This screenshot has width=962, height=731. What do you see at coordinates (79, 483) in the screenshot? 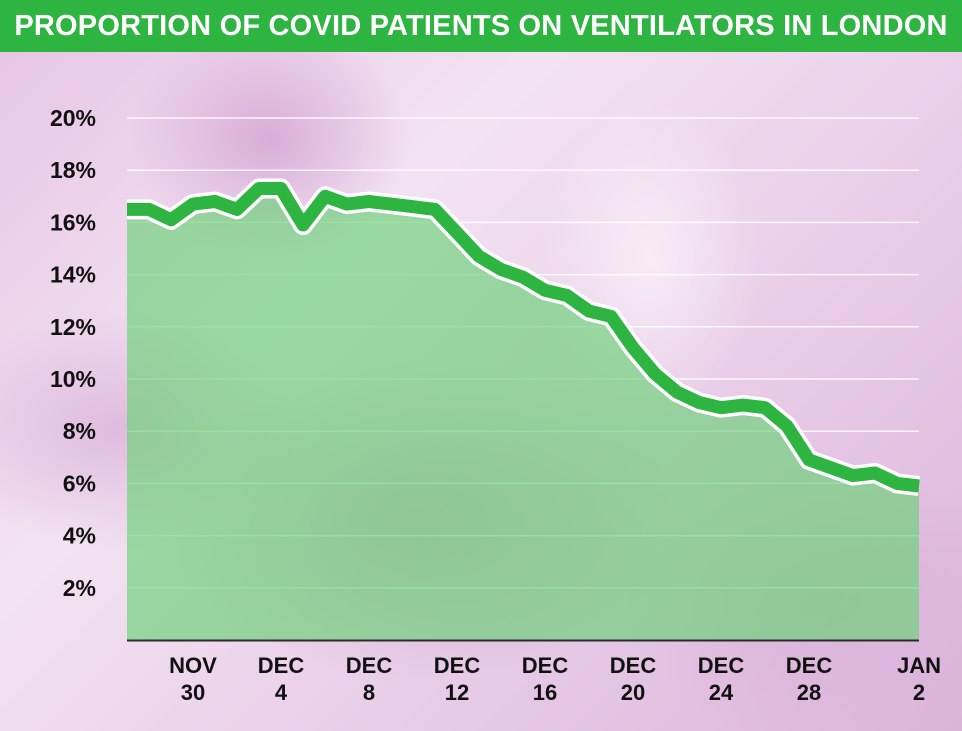
I see `y-tick-label: 6%` at bounding box center [79, 483].